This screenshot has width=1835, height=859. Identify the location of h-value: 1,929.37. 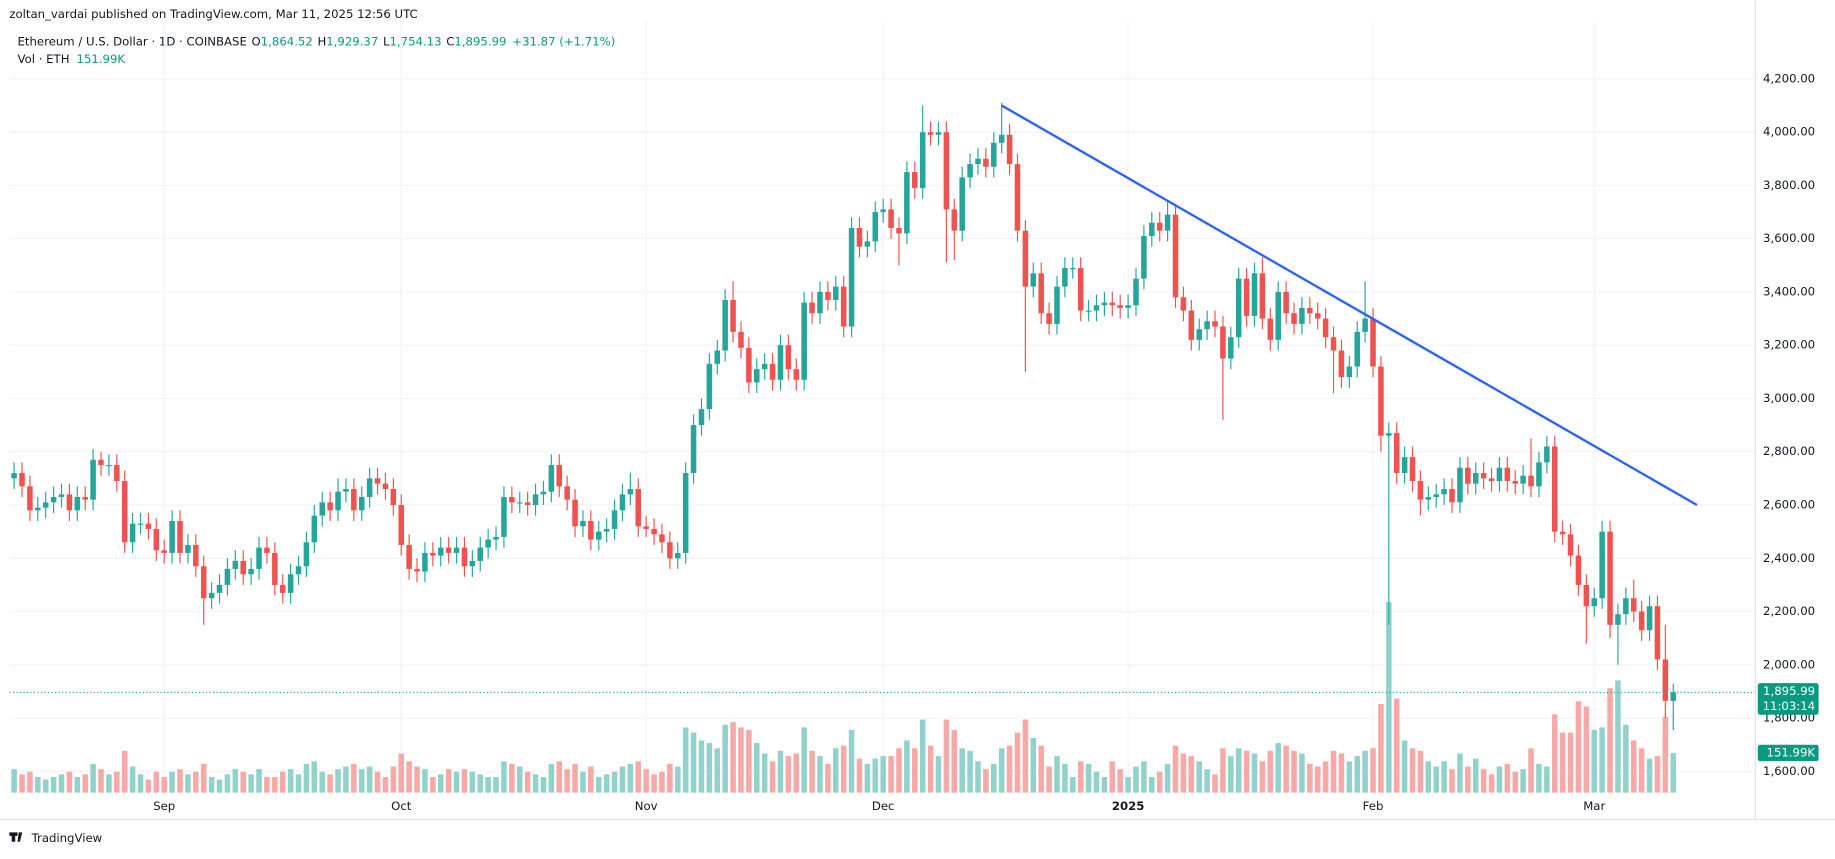
(352, 41).